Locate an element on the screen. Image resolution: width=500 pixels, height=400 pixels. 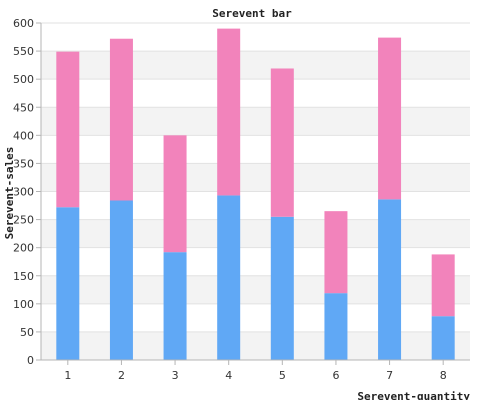
y-tick-label: 150 is located at coordinates (23, 276).